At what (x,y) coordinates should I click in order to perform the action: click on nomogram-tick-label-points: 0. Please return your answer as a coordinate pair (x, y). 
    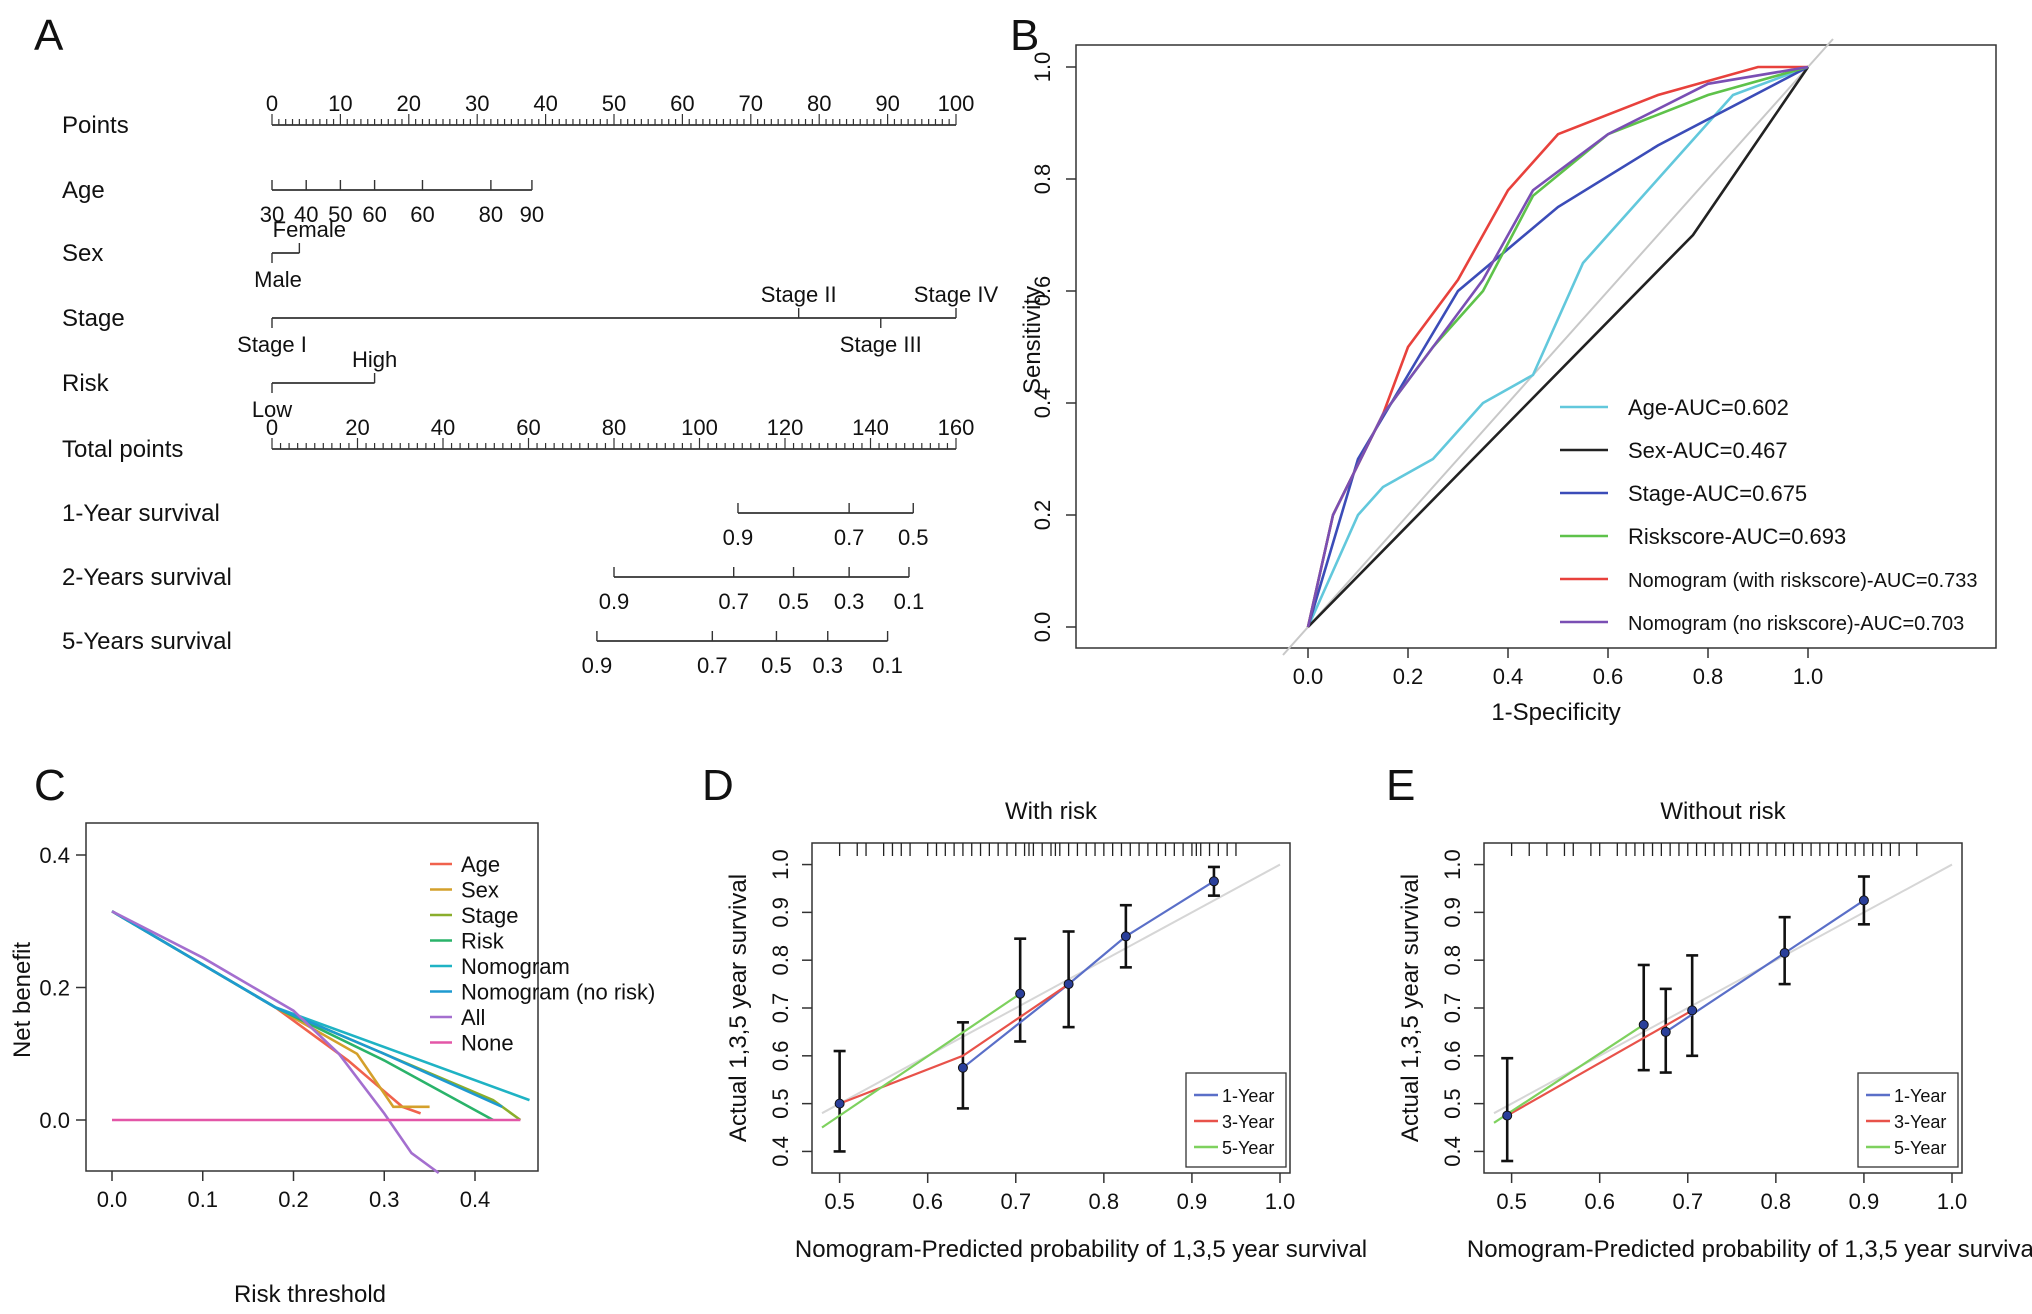
    Looking at the image, I should click on (272, 103).